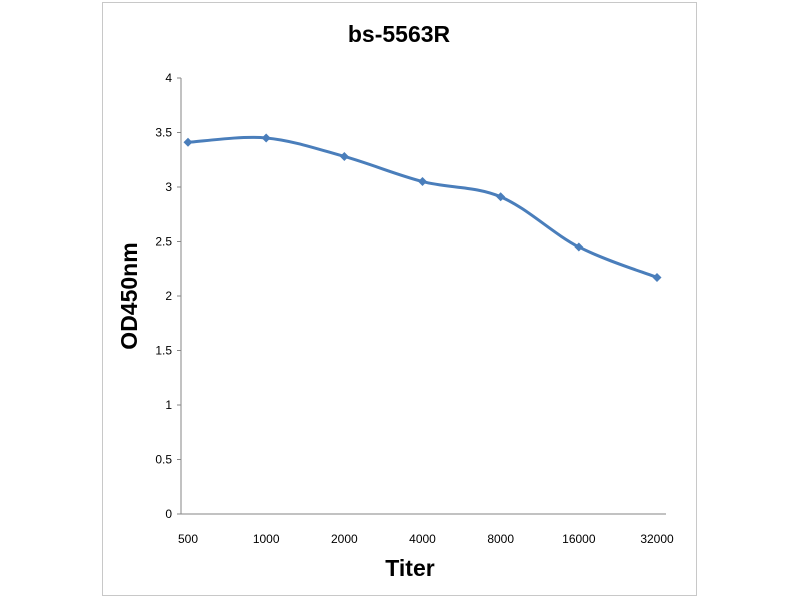 The width and height of the screenshot is (800, 600). Describe the element at coordinates (129, 295) in the screenshot. I see `y-axis-title: OD450nm` at that location.